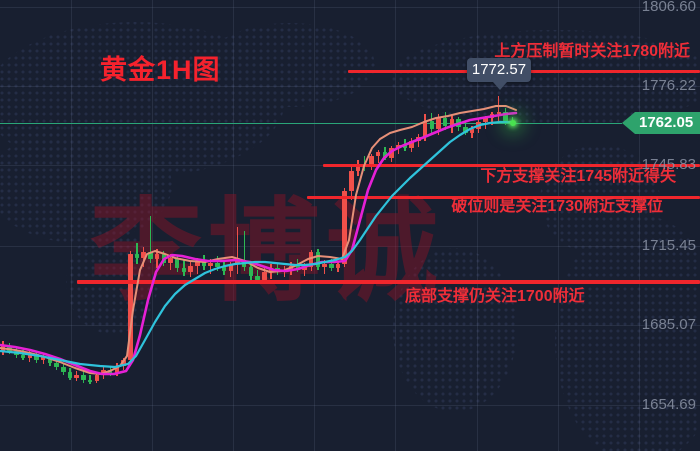 The height and width of the screenshot is (451, 700). What do you see at coordinates (578, 176) in the screenshot?
I see `support-note-1745: 下方支撑关注1745附近得失` at bounding box center [578, 176].